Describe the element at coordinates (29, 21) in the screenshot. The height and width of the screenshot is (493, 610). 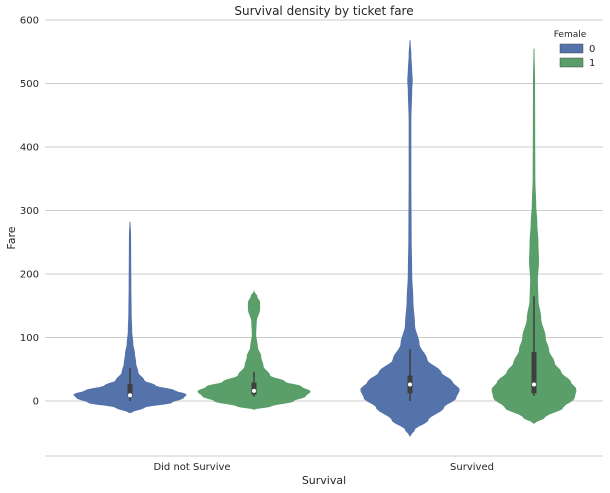
I see `y-tick-label: 600` at that location.